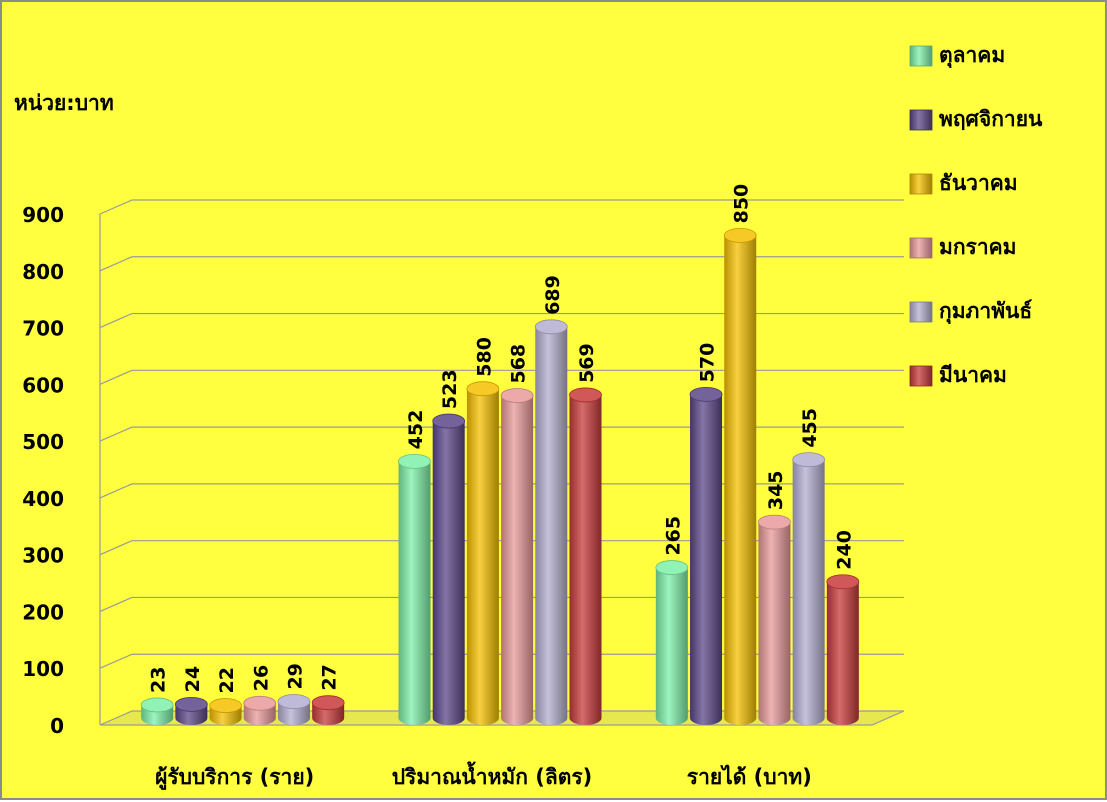 This screenshot has width=1107, height=802. Describe the element at coordinates (43, 499) in the screenshot. I see `y-tick-label: 400` at that location.